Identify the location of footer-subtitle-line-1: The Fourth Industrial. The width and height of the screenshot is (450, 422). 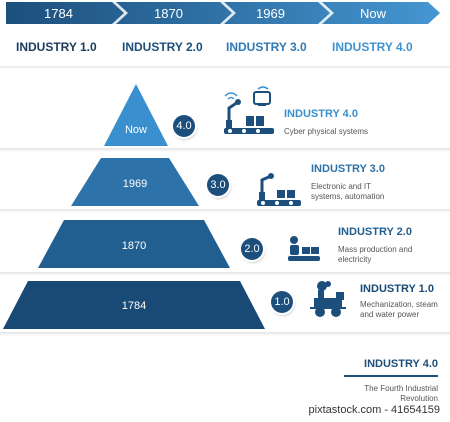
(401, 388).